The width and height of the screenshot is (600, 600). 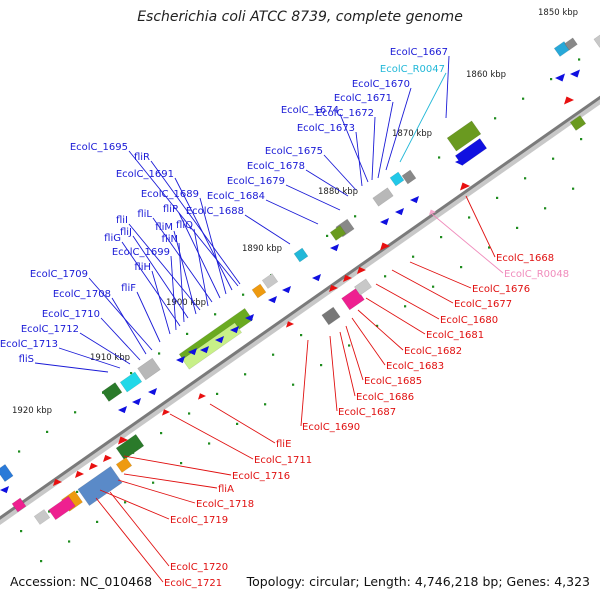 What do you see at coordinates (82, 294) in the screenshot?
I see `forward-gene-label: EcolC_1708` at bounding box center [82, 294].